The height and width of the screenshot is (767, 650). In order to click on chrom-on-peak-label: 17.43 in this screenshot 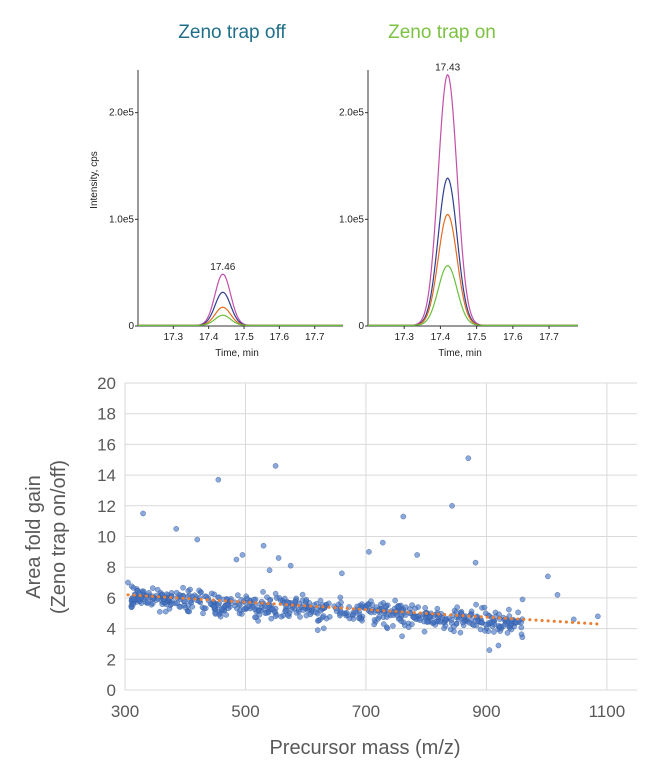, I will do `click(447, 67)`.